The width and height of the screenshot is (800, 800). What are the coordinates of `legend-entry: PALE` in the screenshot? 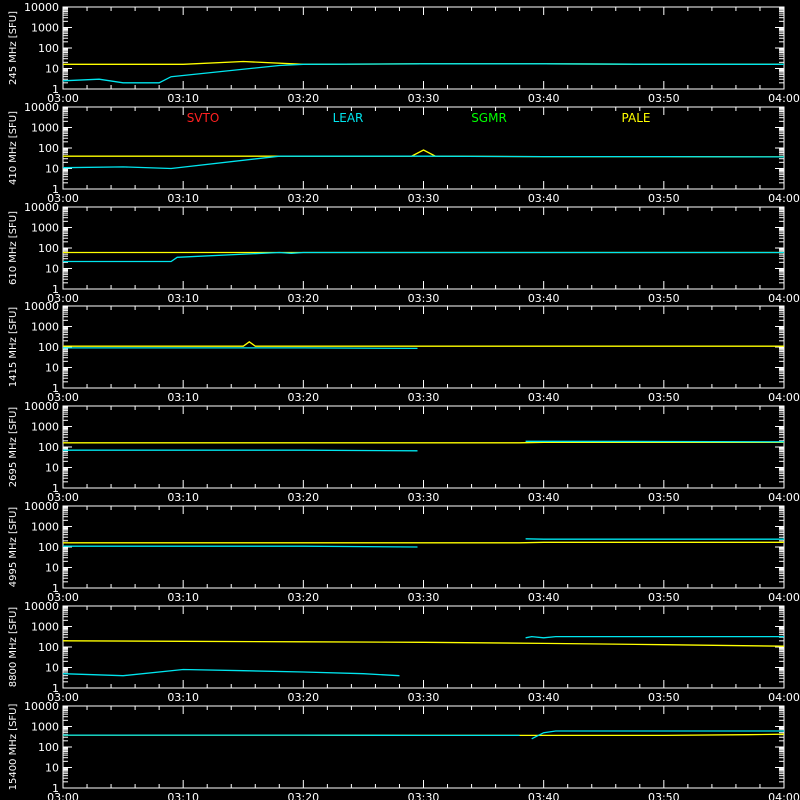 It's located at (636, 118).